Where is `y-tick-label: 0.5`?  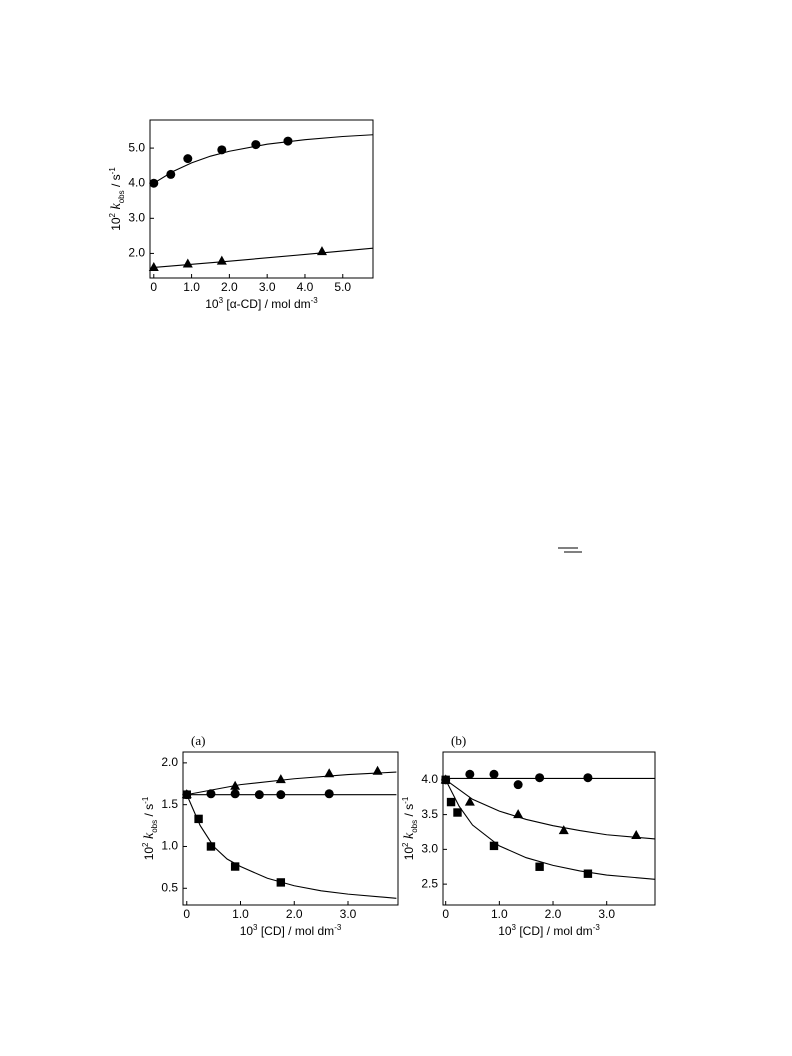 y-tick-label: 0.5 is located at coordinates (169, 887).